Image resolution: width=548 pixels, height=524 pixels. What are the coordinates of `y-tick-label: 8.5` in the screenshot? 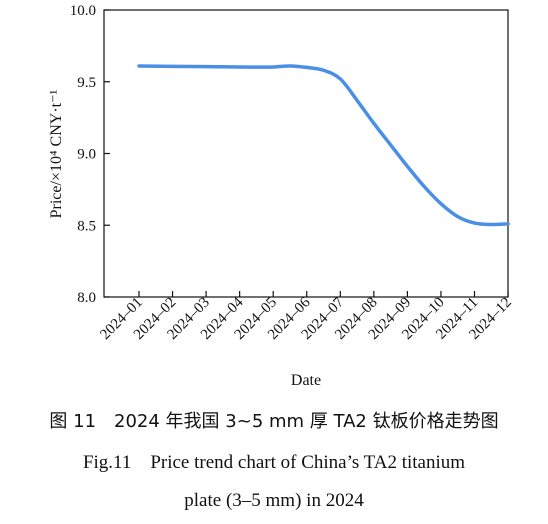 It's located at (86, 226).